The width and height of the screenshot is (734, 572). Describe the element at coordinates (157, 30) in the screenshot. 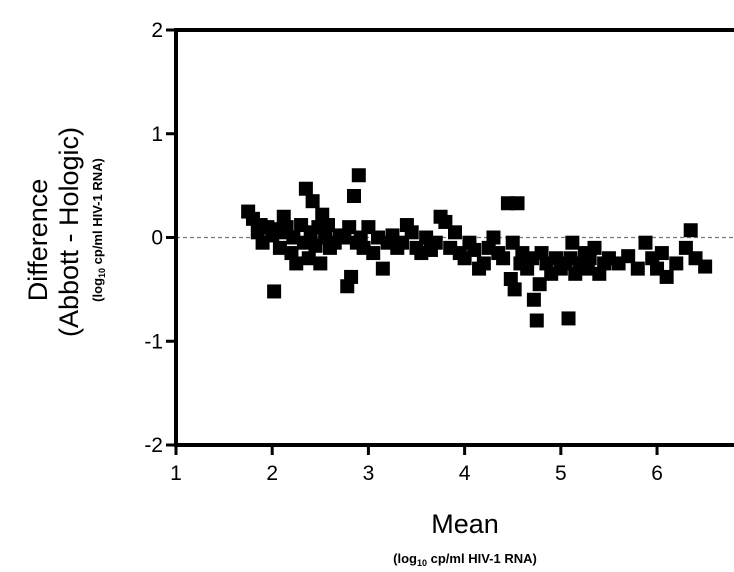

I see `y-tick-label: 2` at that location.